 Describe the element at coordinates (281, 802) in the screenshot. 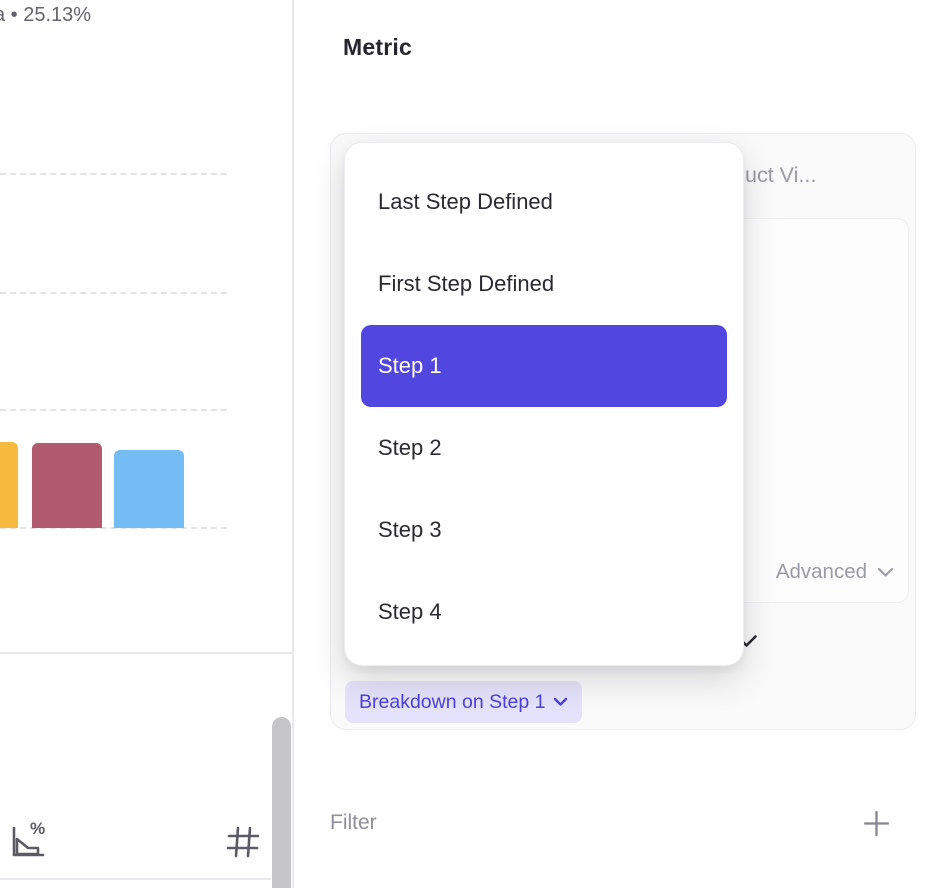

I see `scrollbar-thumb` at that location.